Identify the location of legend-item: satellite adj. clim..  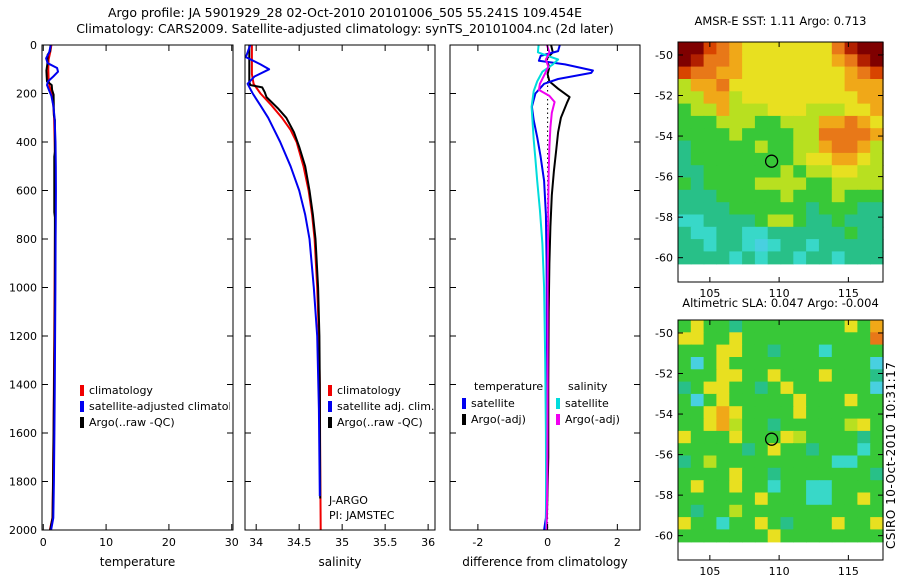
(381, 406).